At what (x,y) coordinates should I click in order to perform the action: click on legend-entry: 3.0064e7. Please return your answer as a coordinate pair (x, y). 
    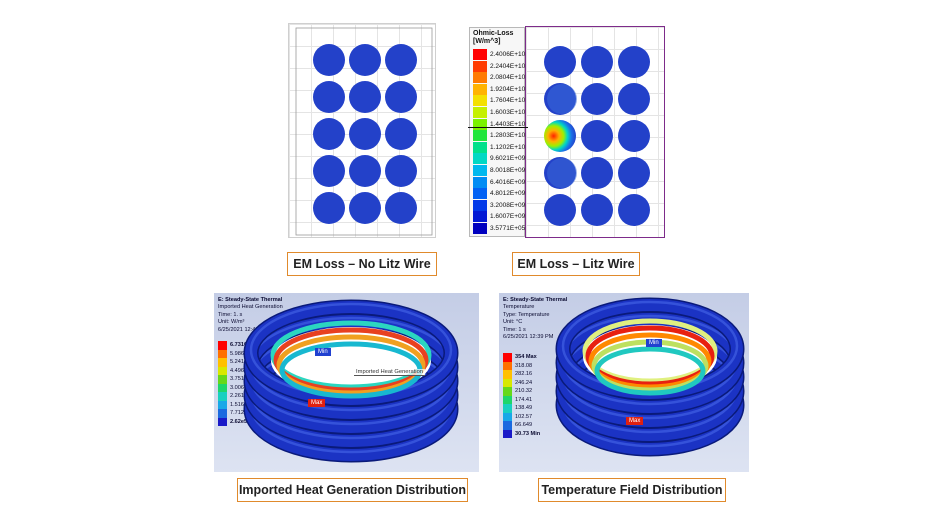
    Looking at the image, I should click on (242, 387).